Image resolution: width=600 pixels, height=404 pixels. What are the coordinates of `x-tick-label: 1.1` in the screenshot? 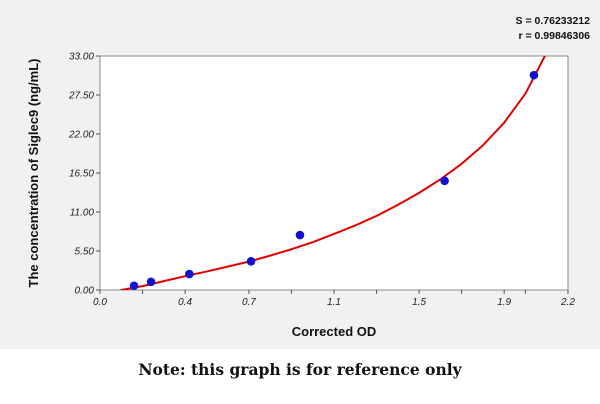 It's located at (334, 302).